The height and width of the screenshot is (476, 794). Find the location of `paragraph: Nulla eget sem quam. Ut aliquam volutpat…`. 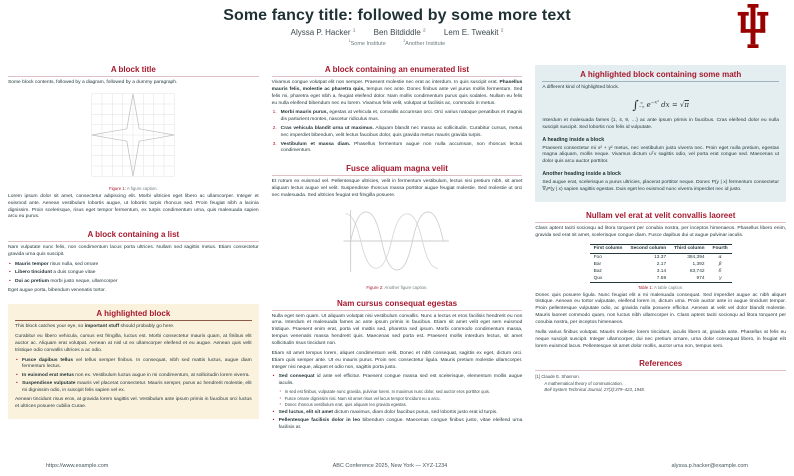

paragraph: Nulla eget sem quam. Ut aliquam volutpat… is located at coordinates (397, 330).